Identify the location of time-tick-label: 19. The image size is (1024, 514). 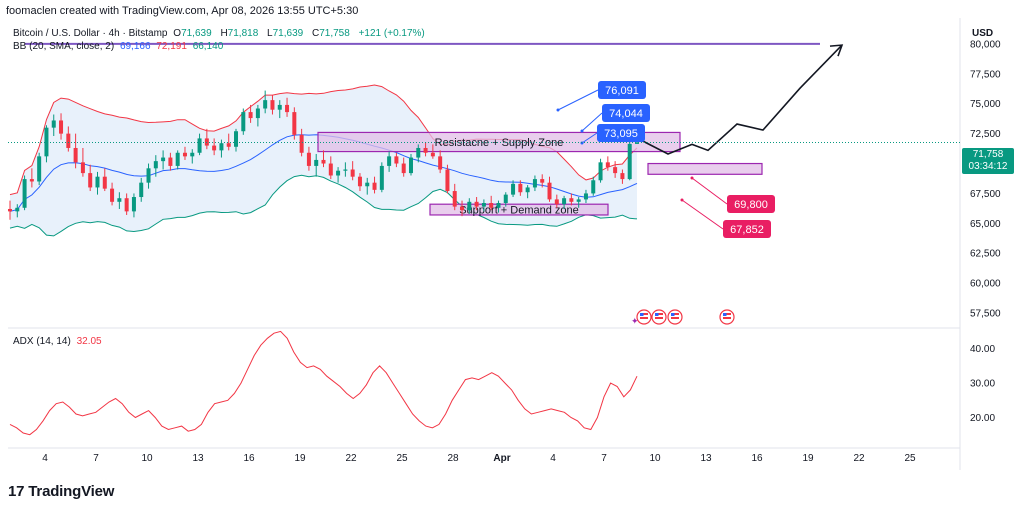
(808, 458).